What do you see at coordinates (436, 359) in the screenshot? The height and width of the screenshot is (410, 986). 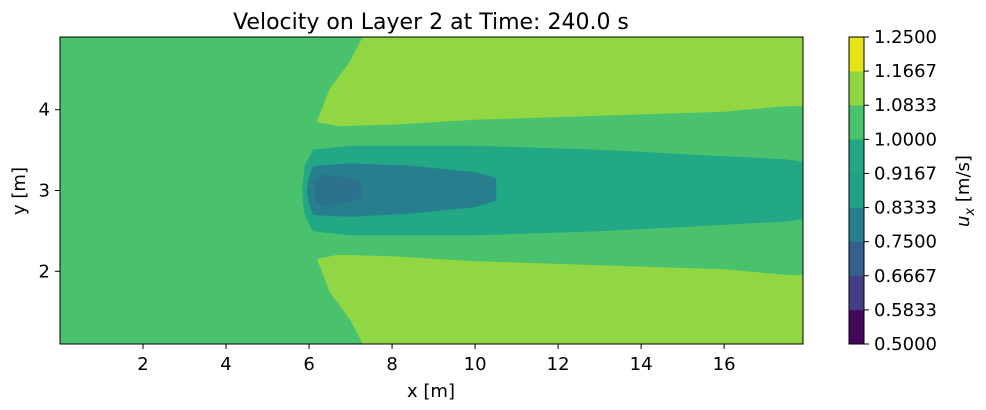 I see `x-axis-ticks: 2 4 6 8 10 12 14 16` at bounding box center [436, 359].